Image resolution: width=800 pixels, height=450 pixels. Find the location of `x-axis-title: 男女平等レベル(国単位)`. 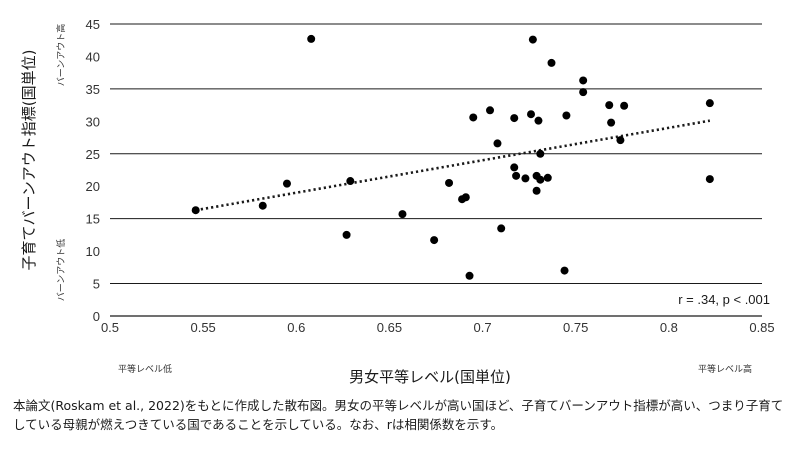

x-axis-title: 男女平等レベル(国単位) is located at coordinates (430, 377).